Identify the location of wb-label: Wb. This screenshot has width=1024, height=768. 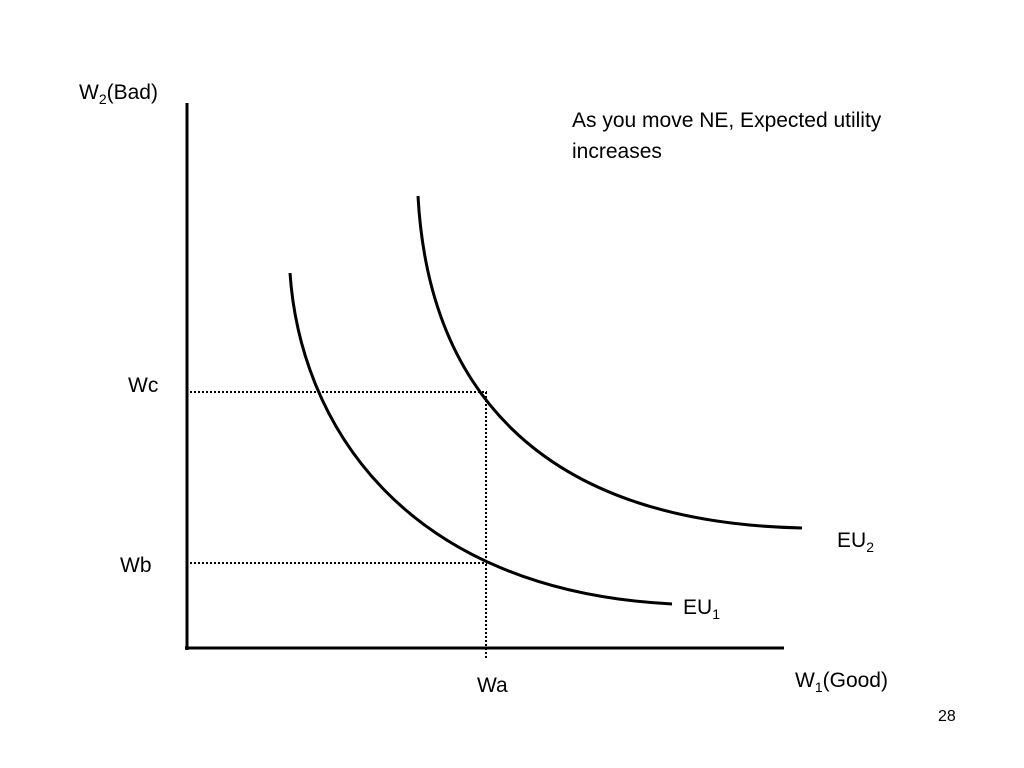
(136, 565).